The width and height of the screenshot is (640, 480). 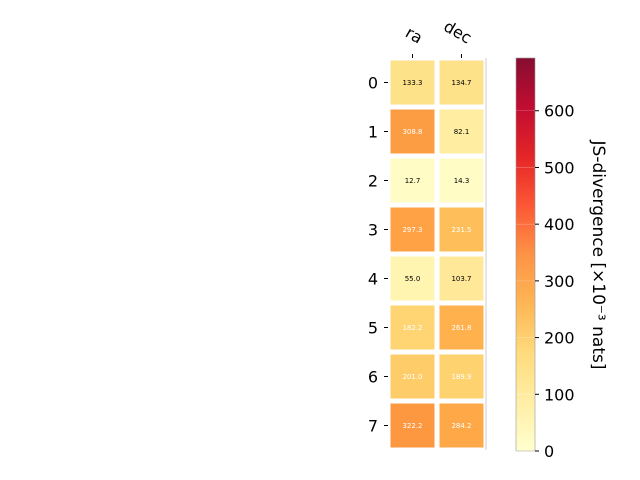 What do you see at coordinates (549, 451) in the screenshot?
I see `colorbar-tick-label: 0` at bounding box center [549, 451].